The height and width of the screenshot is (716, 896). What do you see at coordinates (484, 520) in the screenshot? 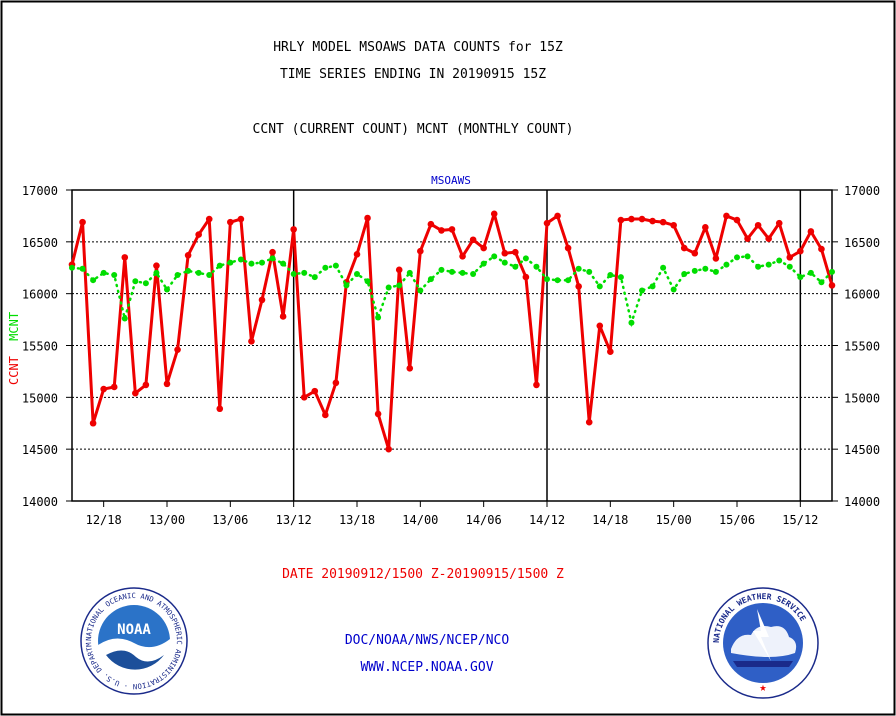
I see `x-tick-label: 14/06` at bounding box center [484, 520].